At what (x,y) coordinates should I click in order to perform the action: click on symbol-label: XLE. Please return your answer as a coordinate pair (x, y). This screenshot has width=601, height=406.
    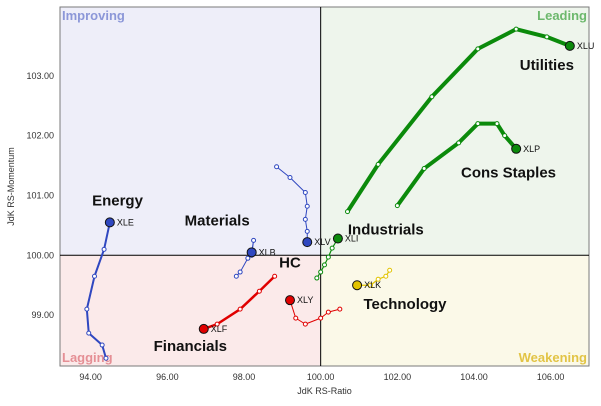
    Looking at the image, I should click on (125, 222).